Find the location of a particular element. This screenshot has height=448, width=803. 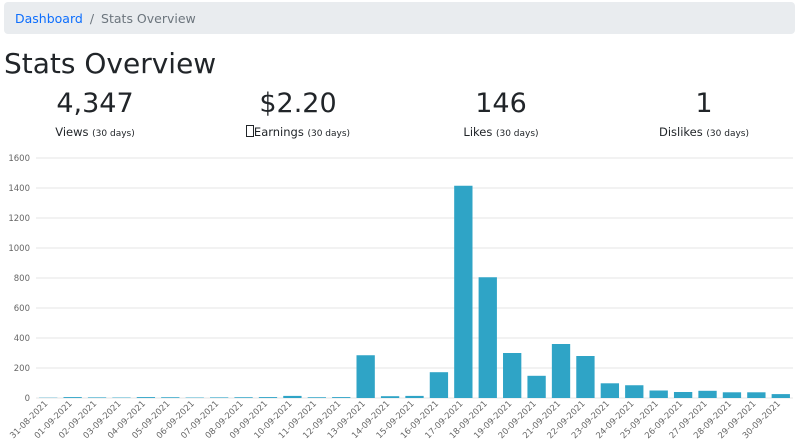

stat-likes-value: 146 is located at coordinates (501, 103).